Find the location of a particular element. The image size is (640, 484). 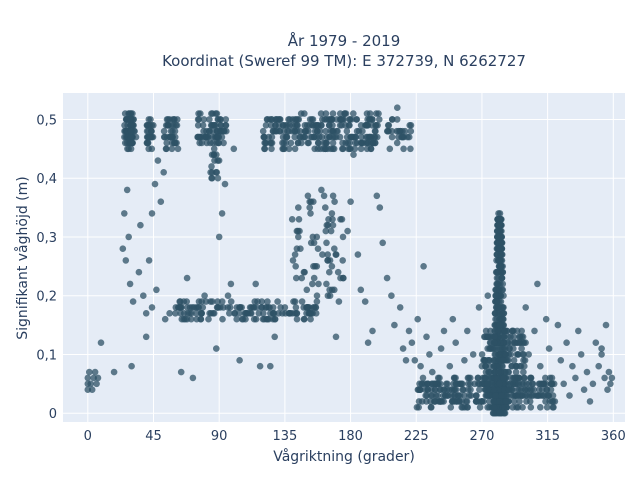

x-tick-labels: 0 45 90 135 180 225 270 315 360 is located at coordinates (355, 436).